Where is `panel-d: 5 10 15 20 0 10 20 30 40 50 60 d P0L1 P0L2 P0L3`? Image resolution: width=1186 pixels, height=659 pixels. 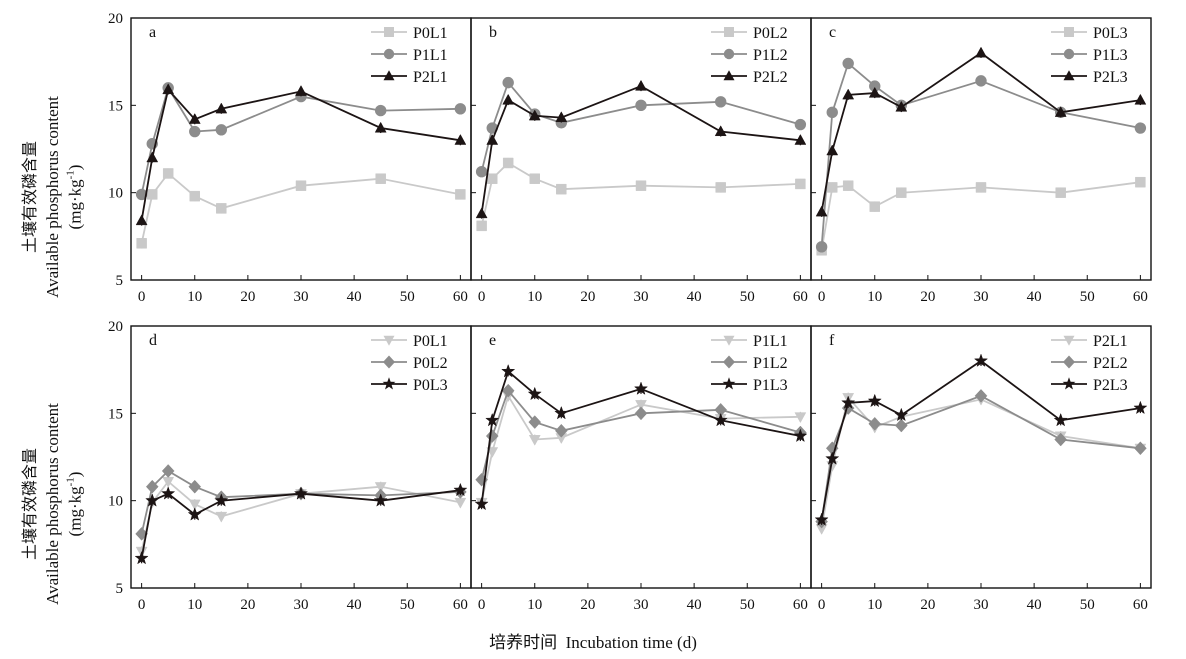
panel-d: 5 10 15 20 0 10 20 30 40 50 60 d P0L1 P0L2 P0L3 is located at coordinates (290, 466).